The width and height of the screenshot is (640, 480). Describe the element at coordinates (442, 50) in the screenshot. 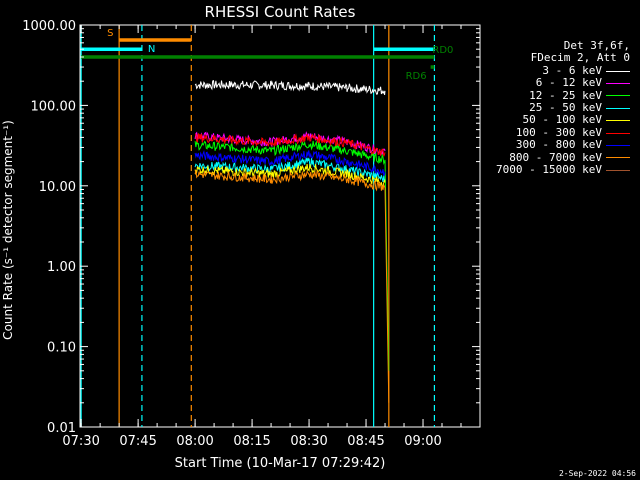

I see `flag-label: RD0` at that location.